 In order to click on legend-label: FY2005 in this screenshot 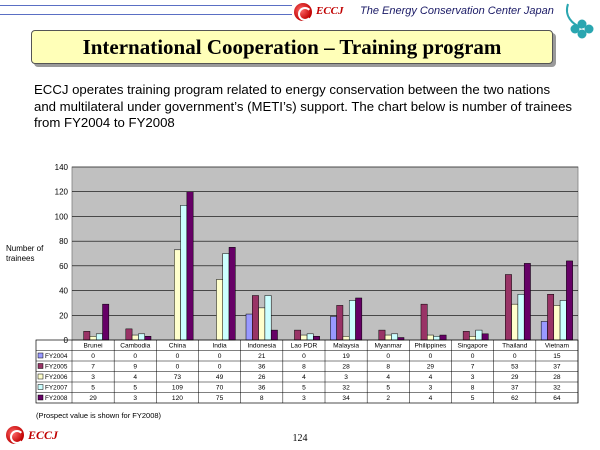, I will do `click(56, 367)`.